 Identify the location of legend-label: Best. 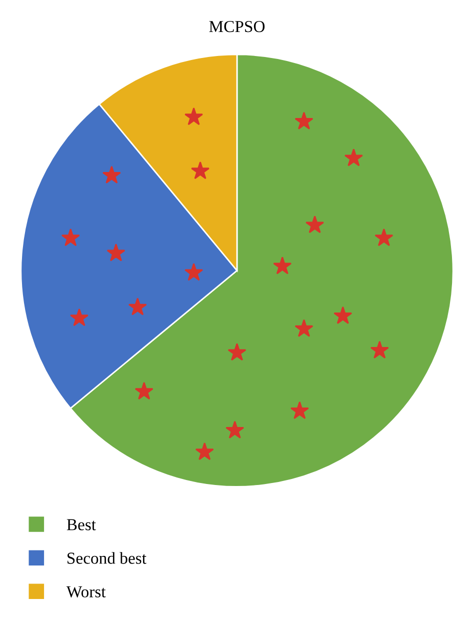
(81, 524).